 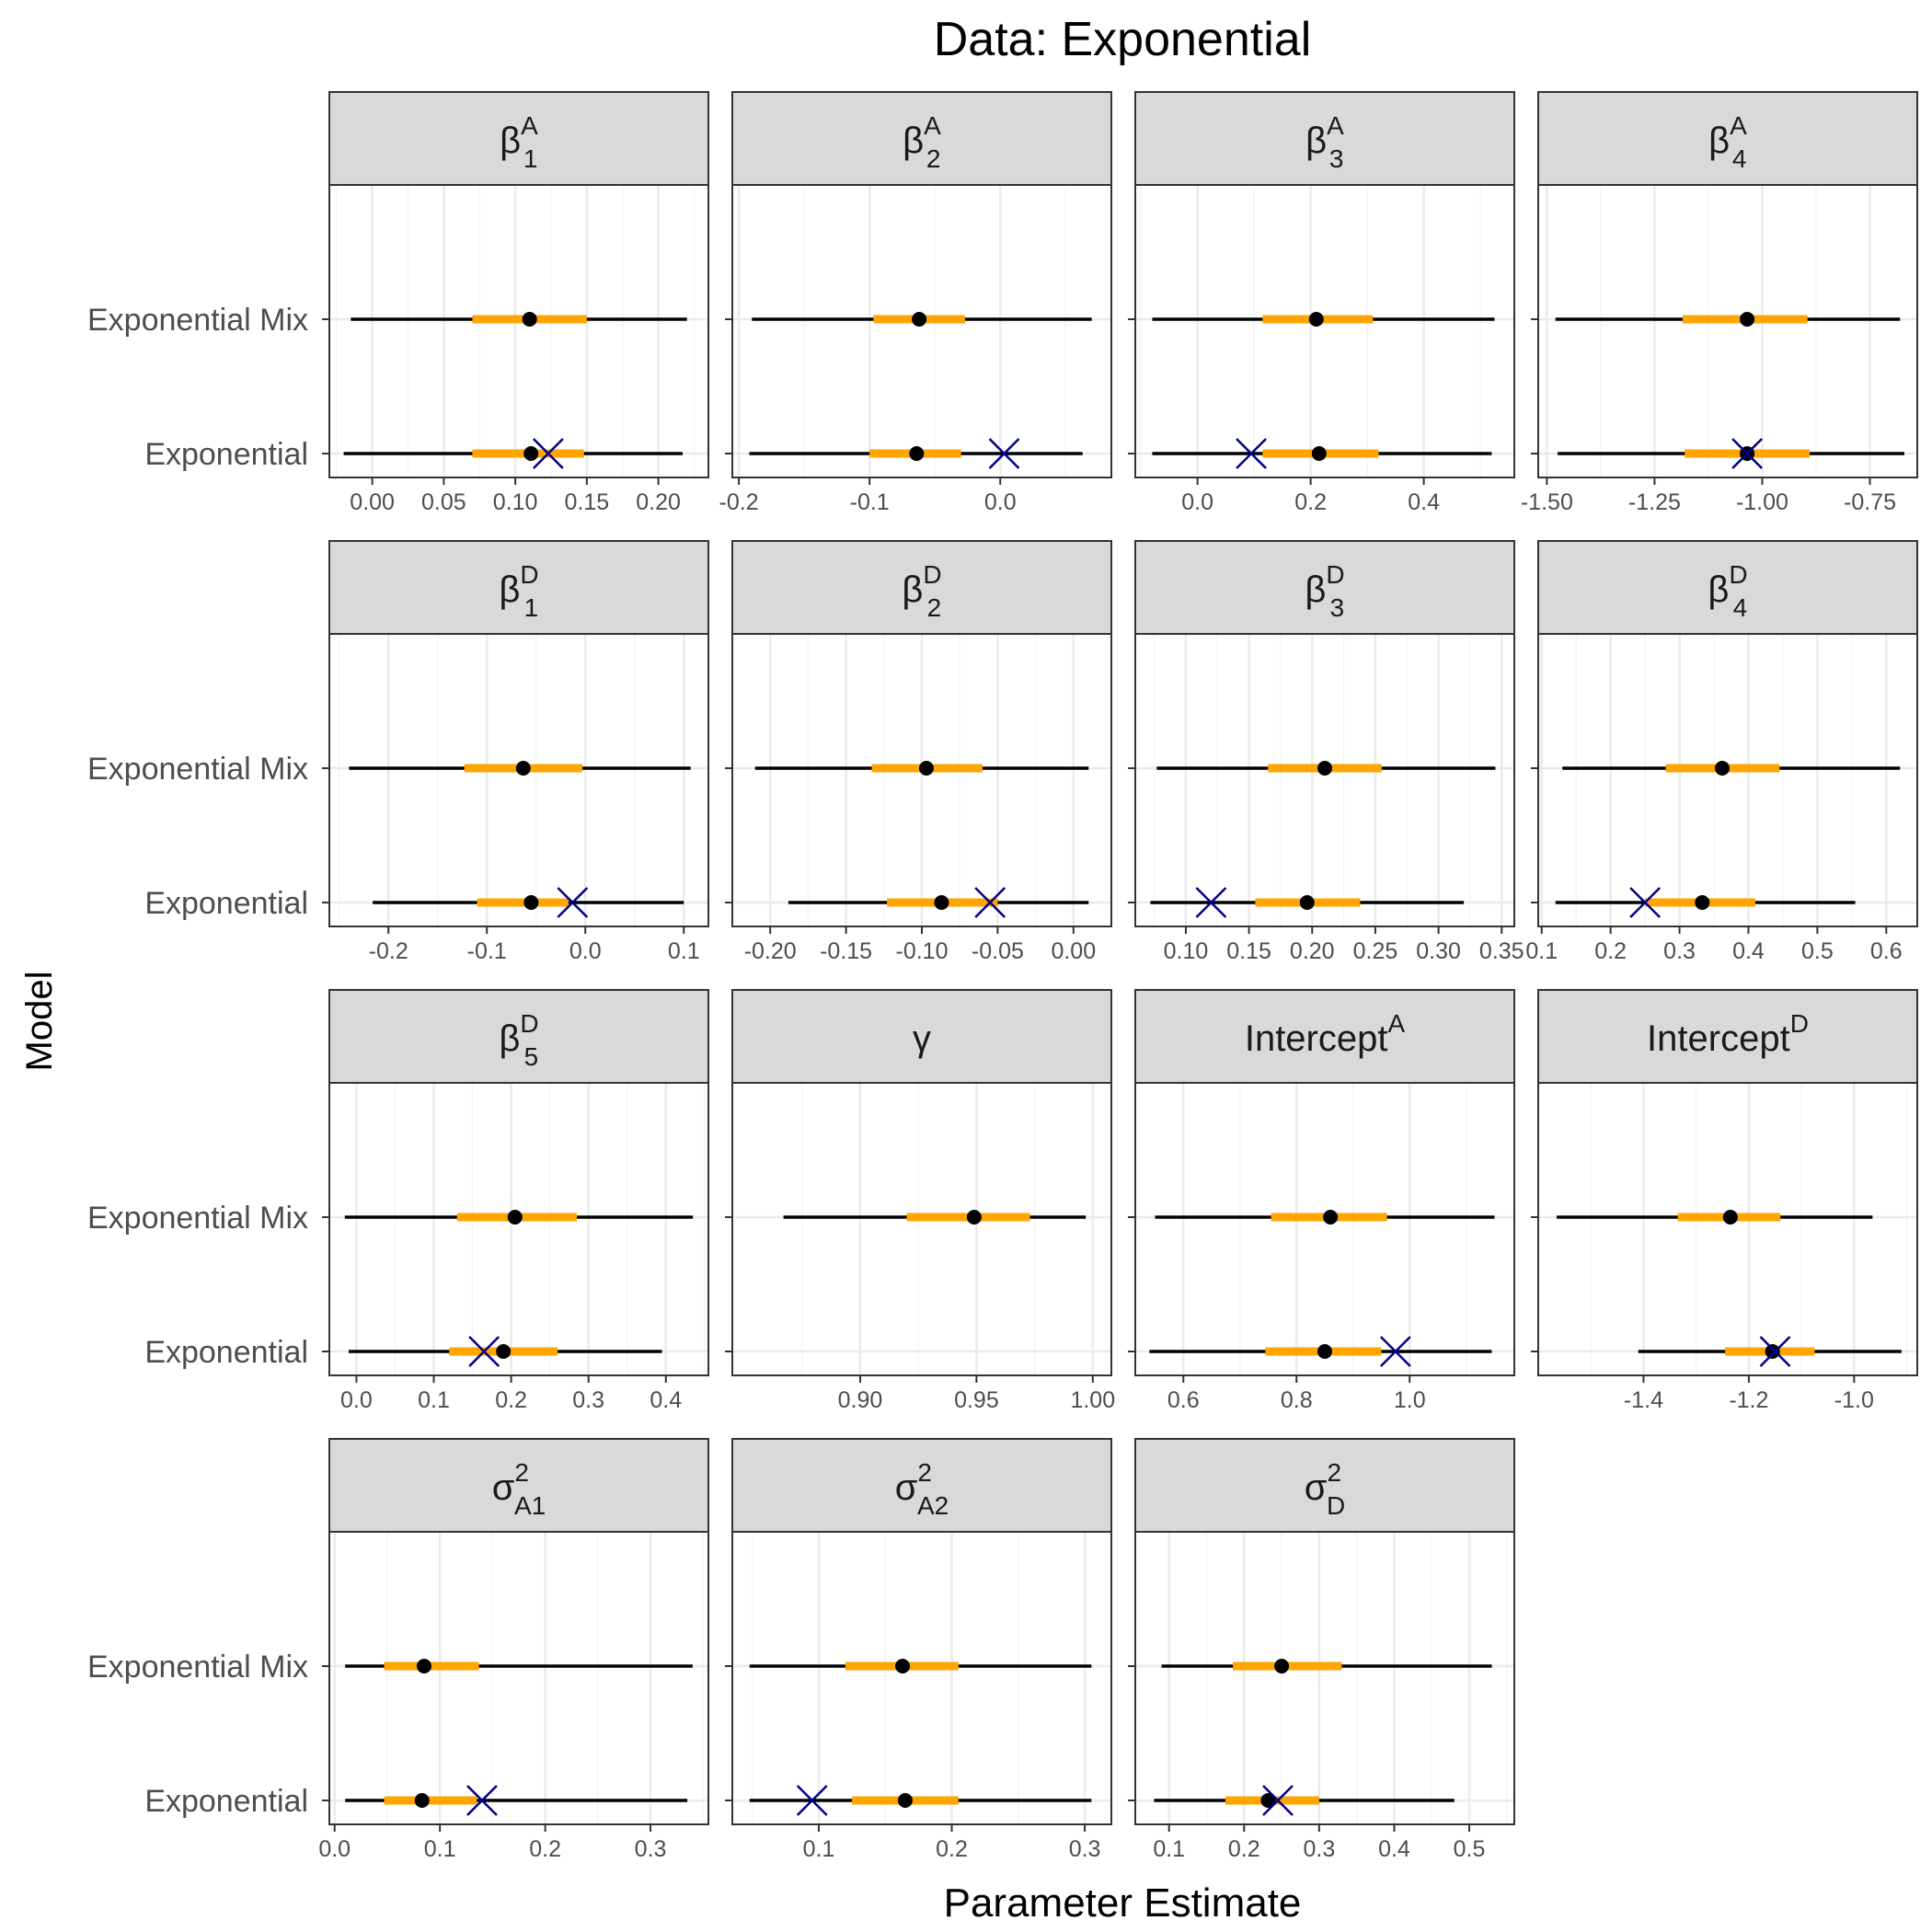 I want to click on x-tick-label: 1.0, so click(x=1410, y=1400).